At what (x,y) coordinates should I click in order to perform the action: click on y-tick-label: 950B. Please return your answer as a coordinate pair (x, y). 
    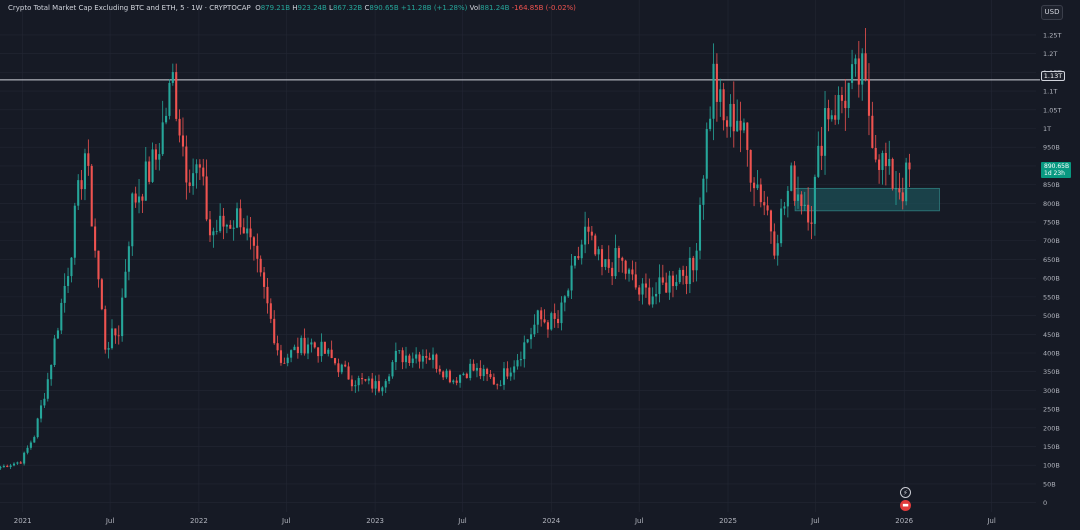
    Looking at the image, I should click on (1051, 148).